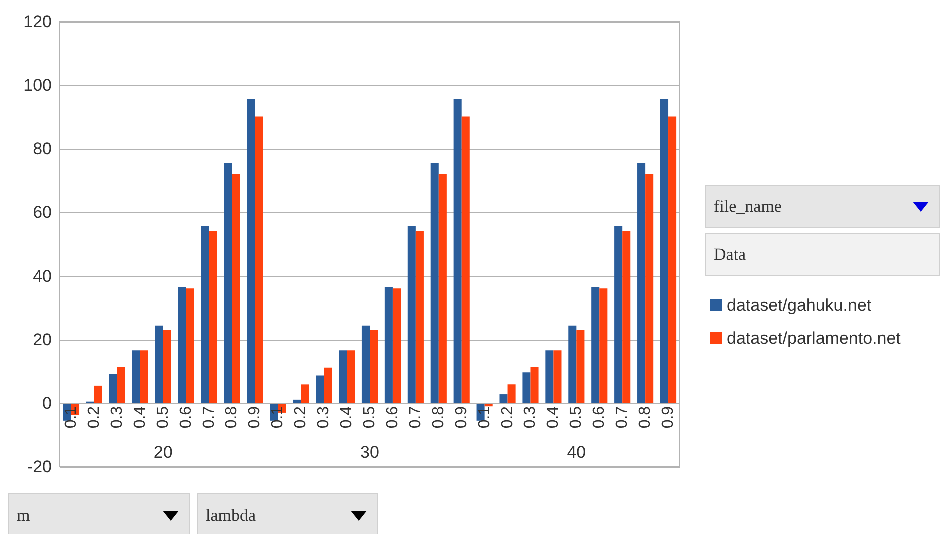  Describe the element at coordinates (42, 276) in the screenshot. I see `y-tick-label: 40` at that location.